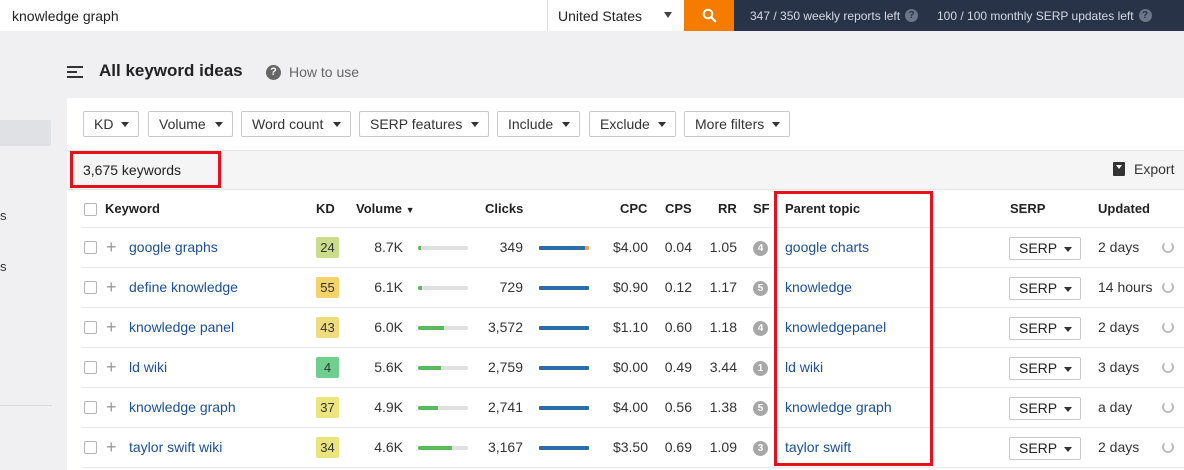  What do you see at coordinates (1035, 15) in the screenshot?
I see `monthly-serp-text: 100 / 100 monthly SERP updates left` at bounding box center [1035, 15].